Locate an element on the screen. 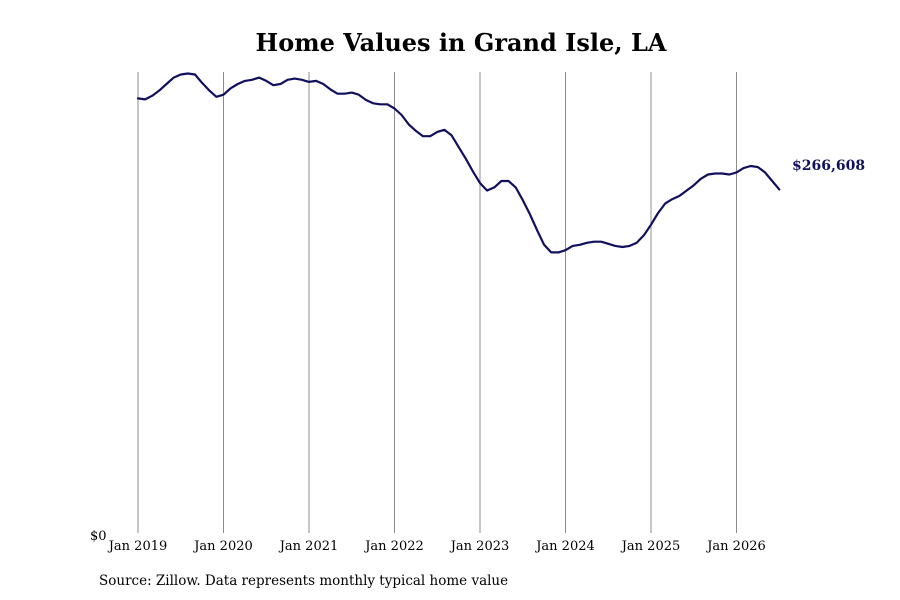 The width and height of the screenshot is (900, 600). x-tick-label: Jan 2025 is located at coordinates (650, 546).